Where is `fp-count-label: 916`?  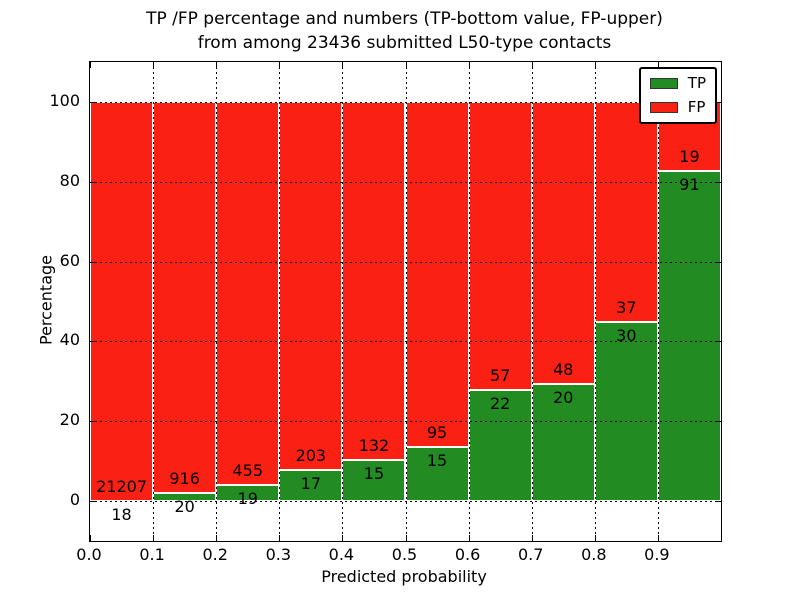
fp-count-label: 916 is located at coordinates (184, 478).